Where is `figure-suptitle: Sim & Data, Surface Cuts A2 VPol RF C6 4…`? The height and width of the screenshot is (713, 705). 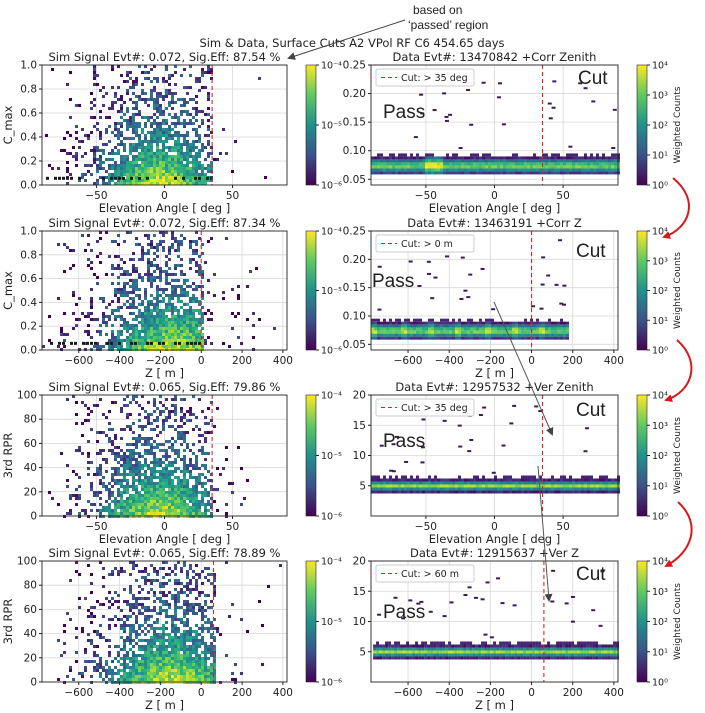
figure-suptitle: Sim & Data, Surface Cuts A2 VPol RF C6 4… is located at coordinates (351, 43).